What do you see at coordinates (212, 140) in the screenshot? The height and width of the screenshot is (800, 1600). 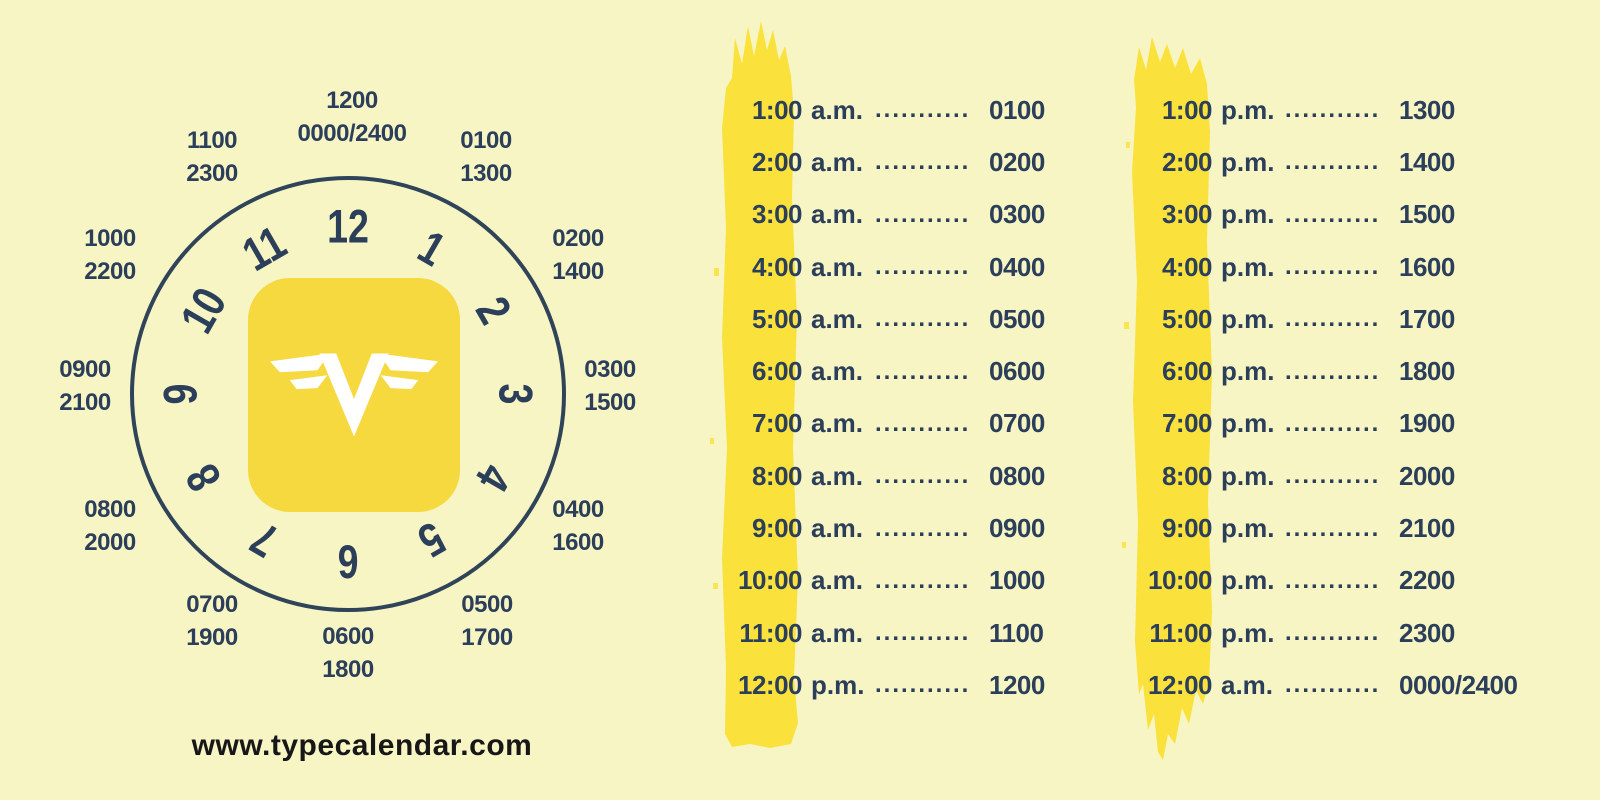 I see `military-label-line: 1100` at bounding box center [212, 140].